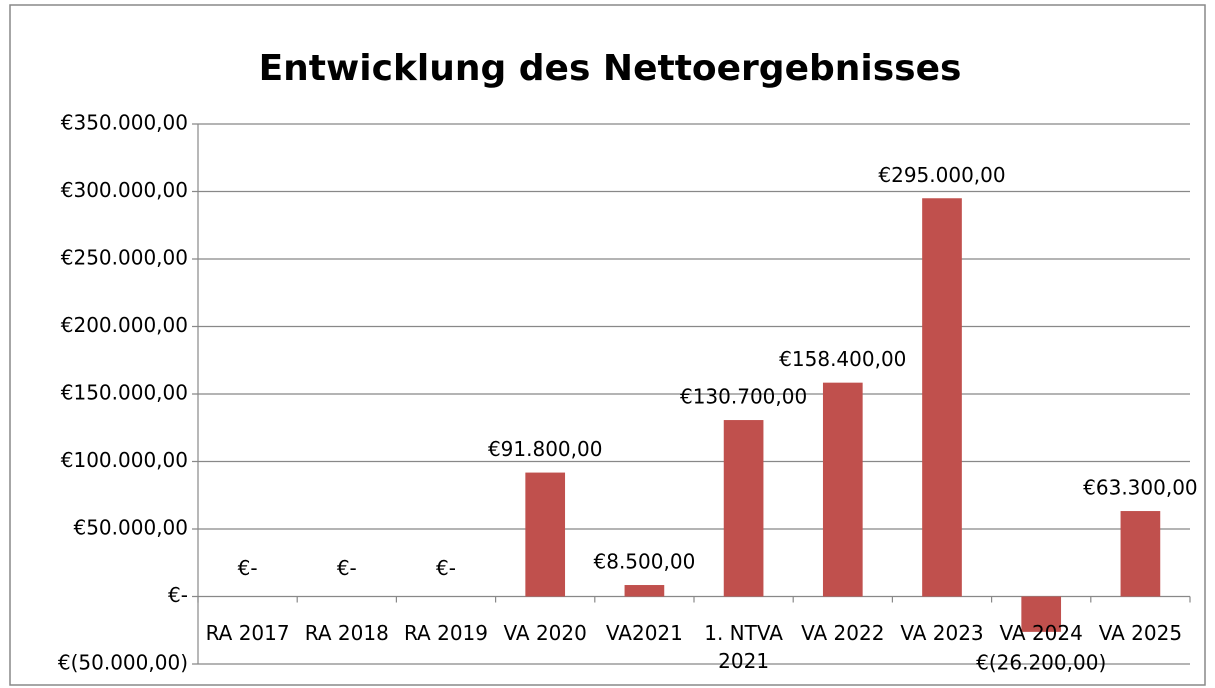 The width and height of the screenshot is (1215, 688). What do you see at coordinates (610, 68) in the screenshot?
I see `chart-title: Entwicklung des Nettoergebnisses` at bounding box center [610, 68].